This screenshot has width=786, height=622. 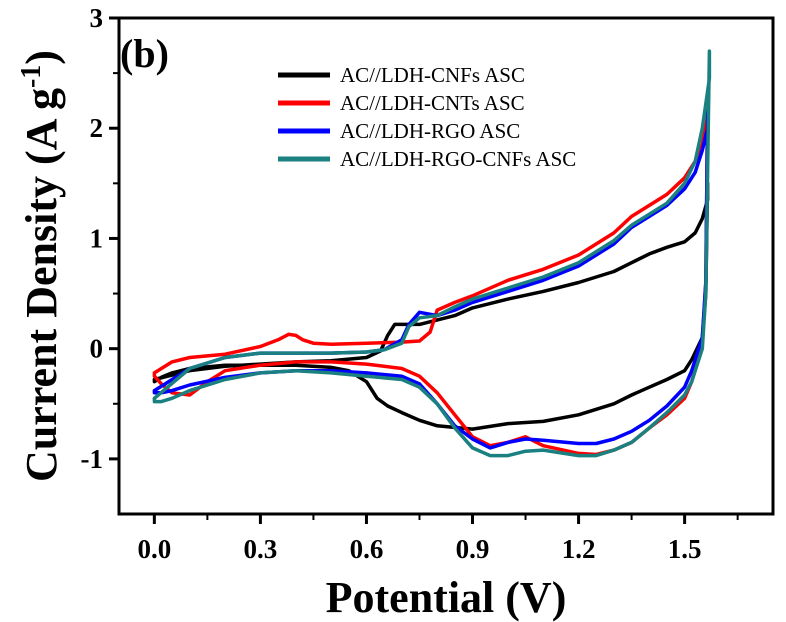 I want to click on panel-label: (b), so click(x=144, y=53).